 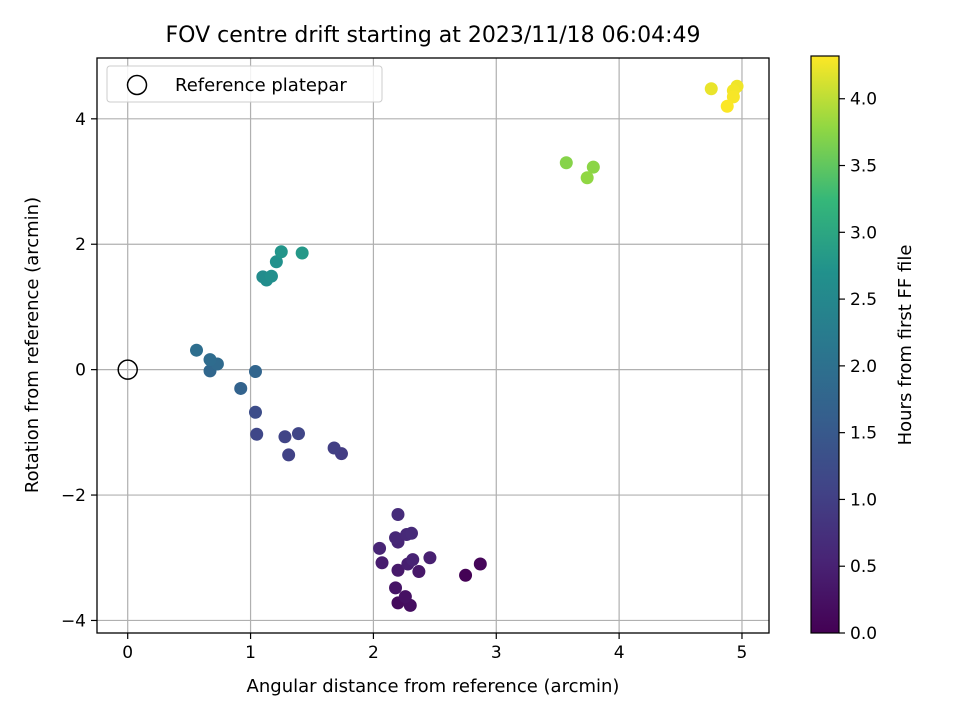 I want to click on x-tick-label: 2, so click(x=373, y=653).